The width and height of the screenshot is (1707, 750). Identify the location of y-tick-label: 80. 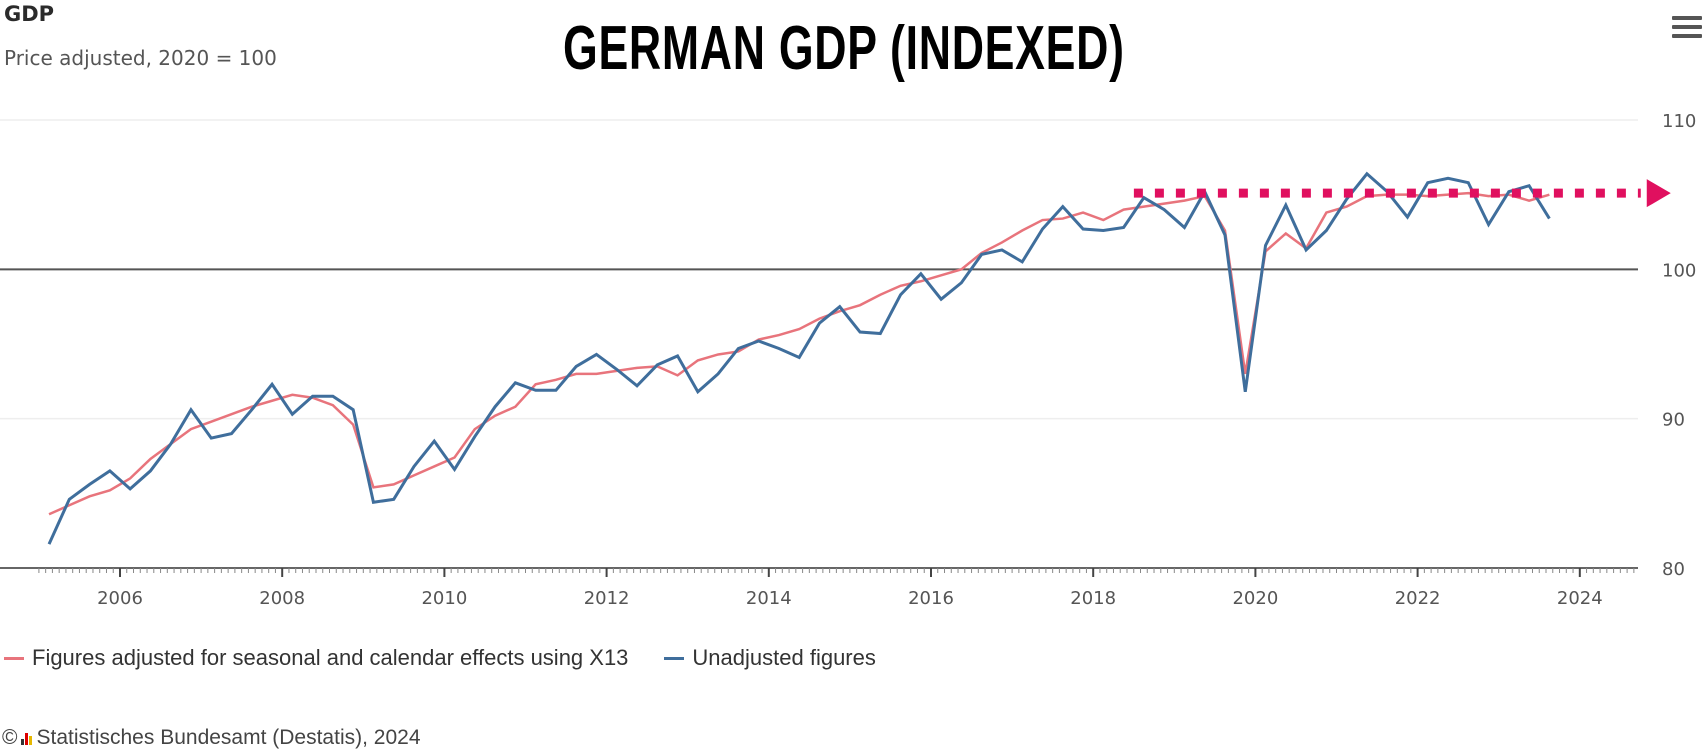
(1673, 569).